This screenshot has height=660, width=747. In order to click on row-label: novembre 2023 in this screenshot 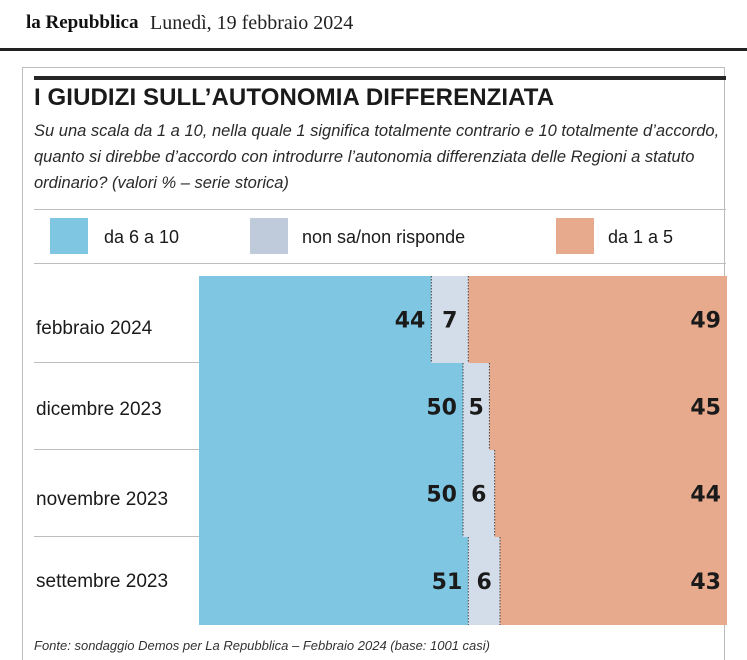, I will do `click(102, 499)`.